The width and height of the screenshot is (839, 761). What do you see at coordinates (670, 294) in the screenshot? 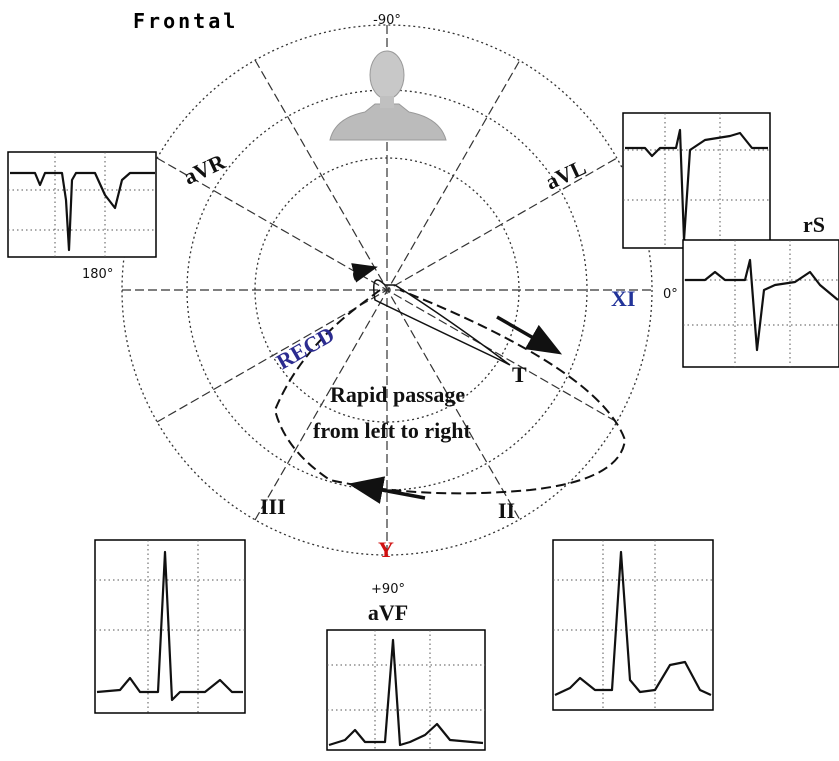
I see `angle-label: 0°` at bounding box center [670, 294].